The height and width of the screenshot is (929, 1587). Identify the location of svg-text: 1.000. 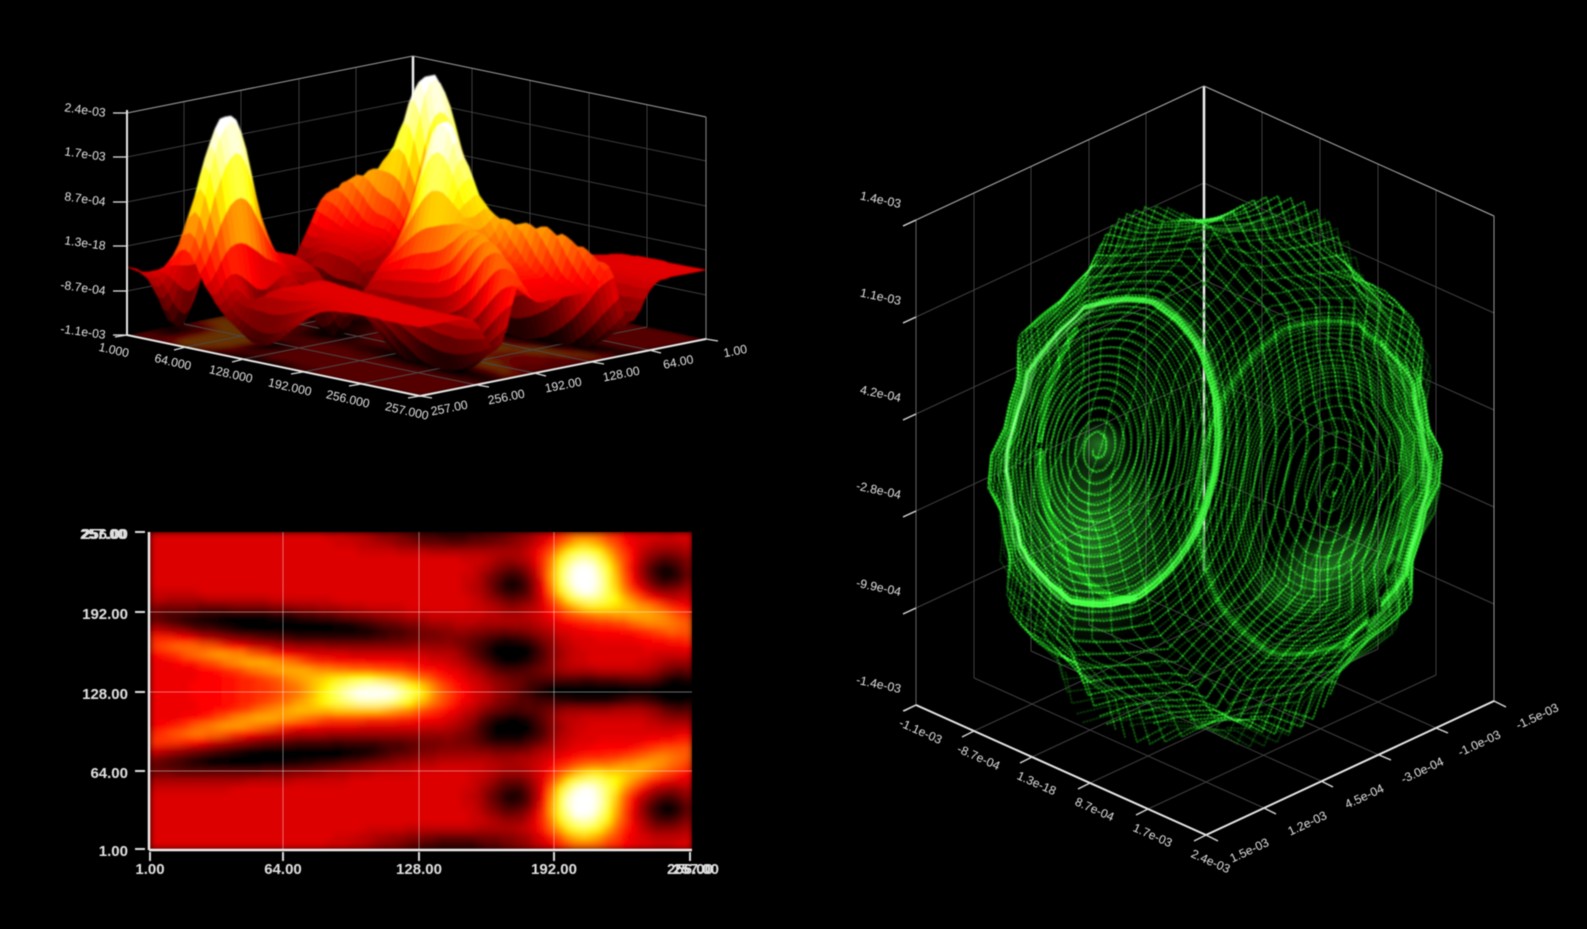
(113, 350).